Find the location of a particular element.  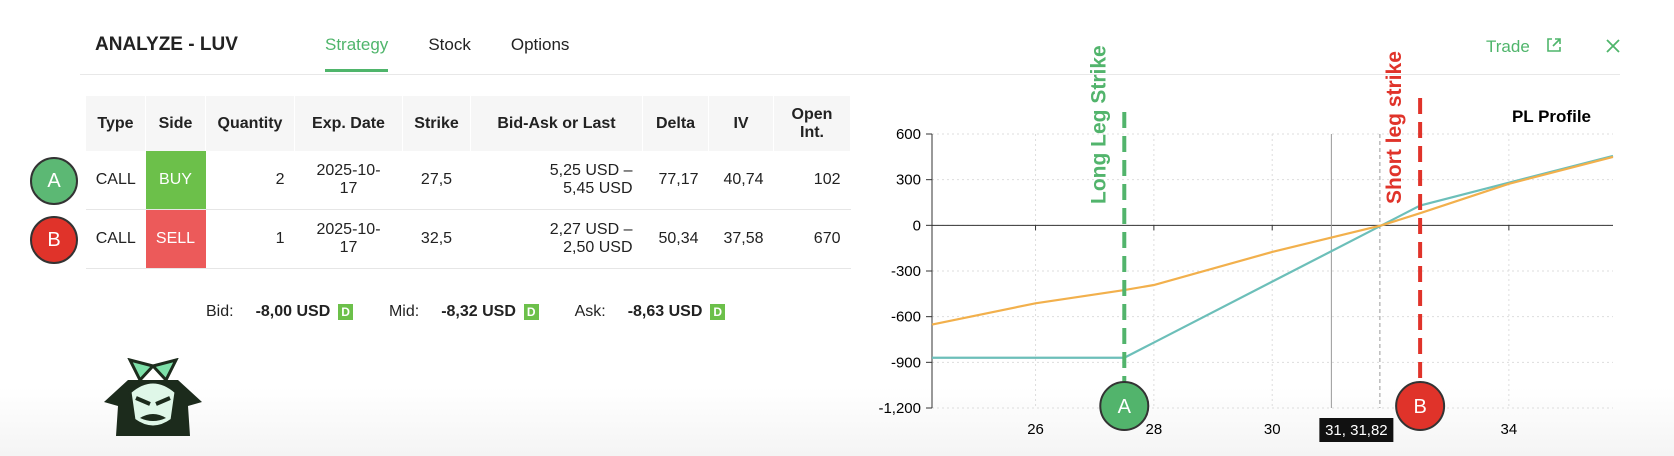

cell: 27,5 is located at coordinates (436, 180).